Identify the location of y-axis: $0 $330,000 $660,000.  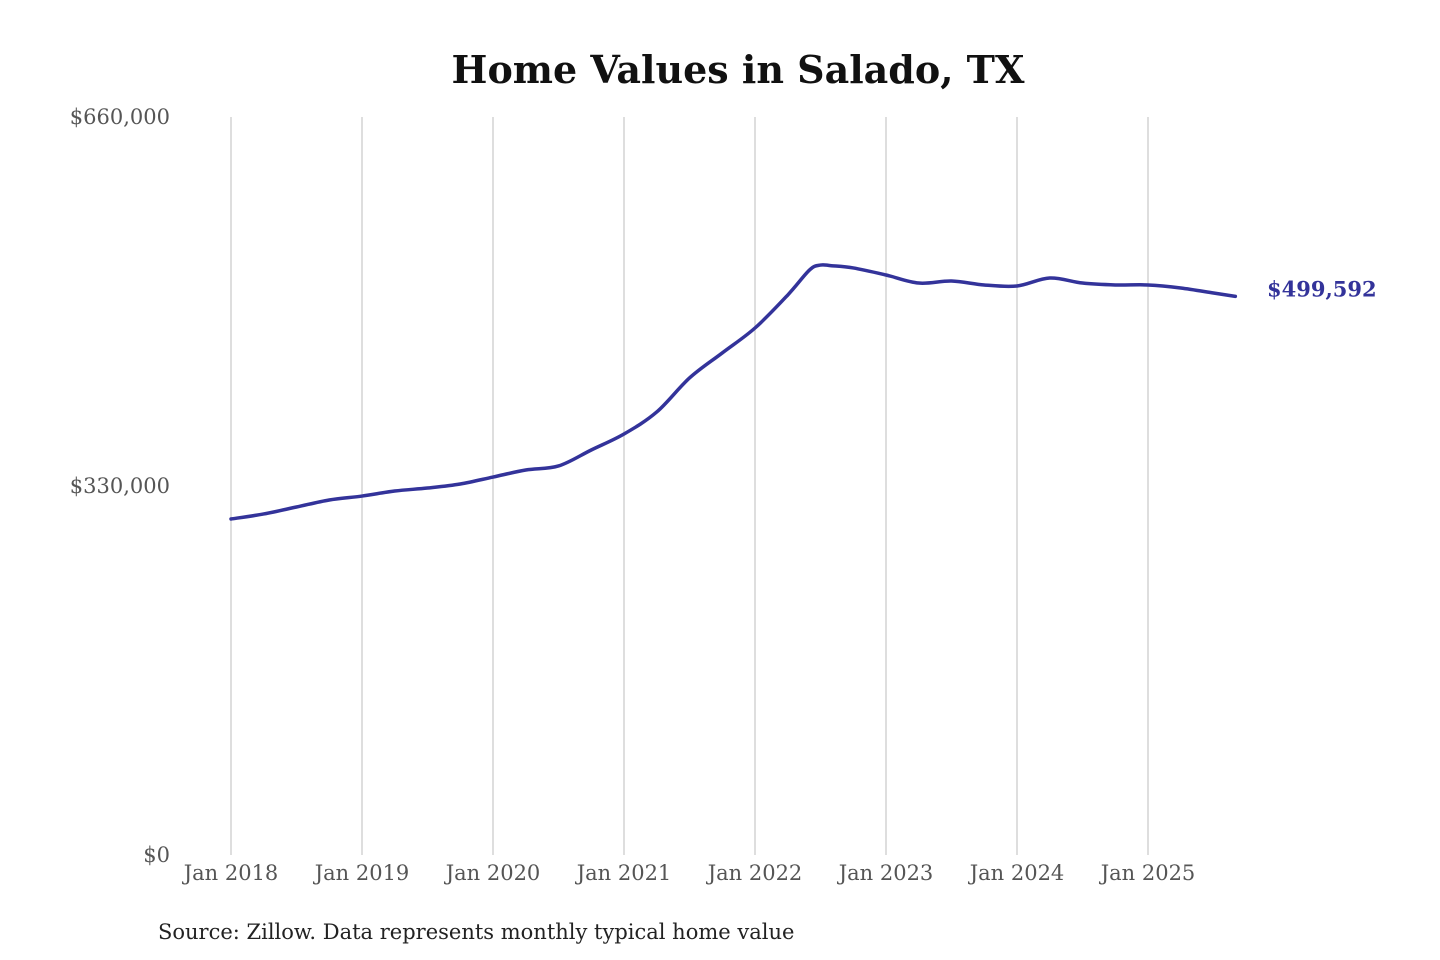
(120, 486).